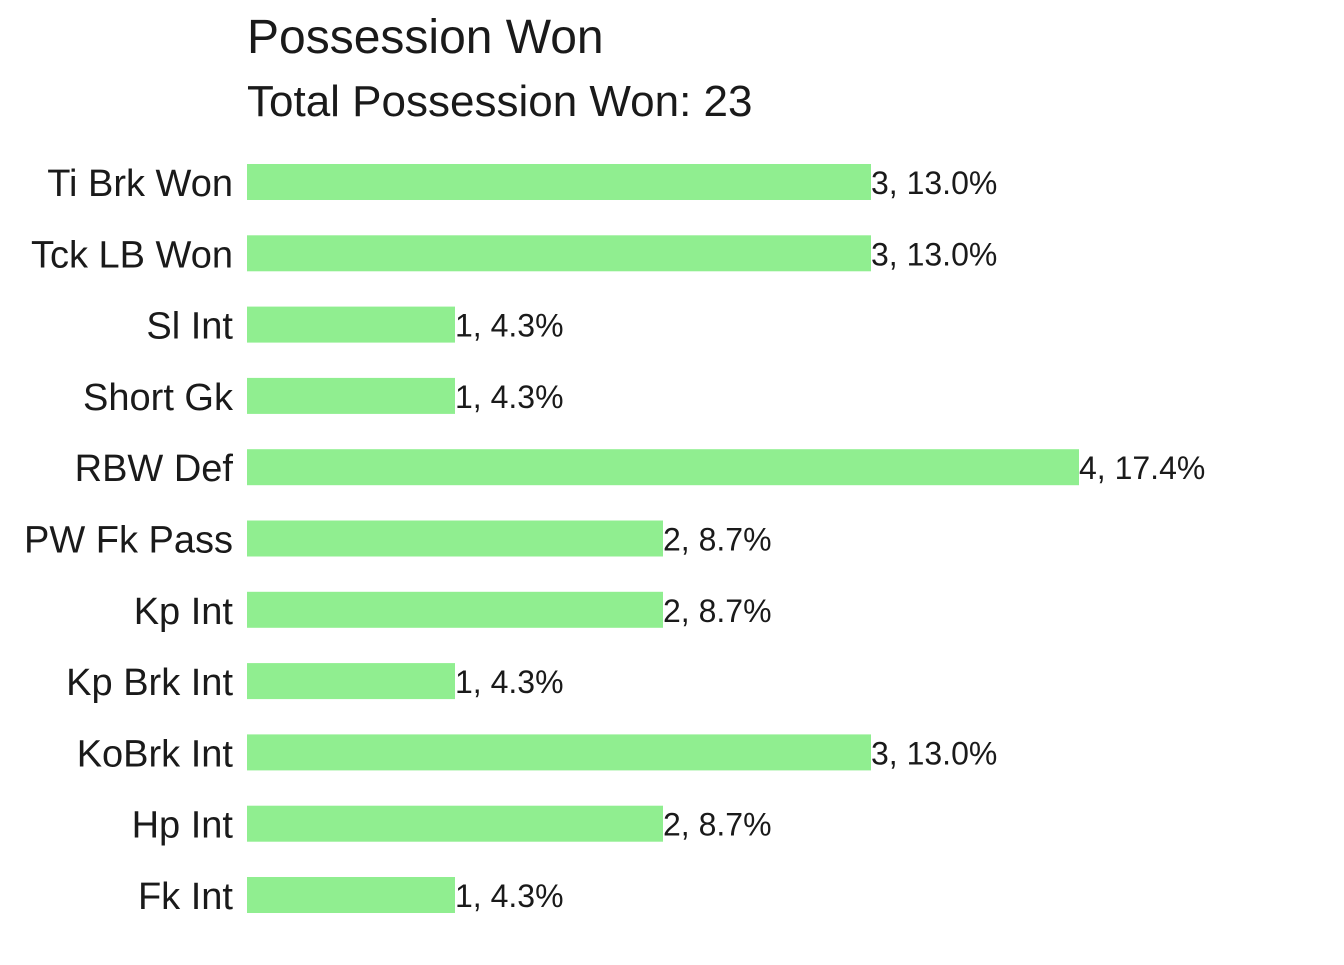  Describe the element at coordinates (140, 184) in the screenshot. I see `category-label: Ti Brk Won` at that location.